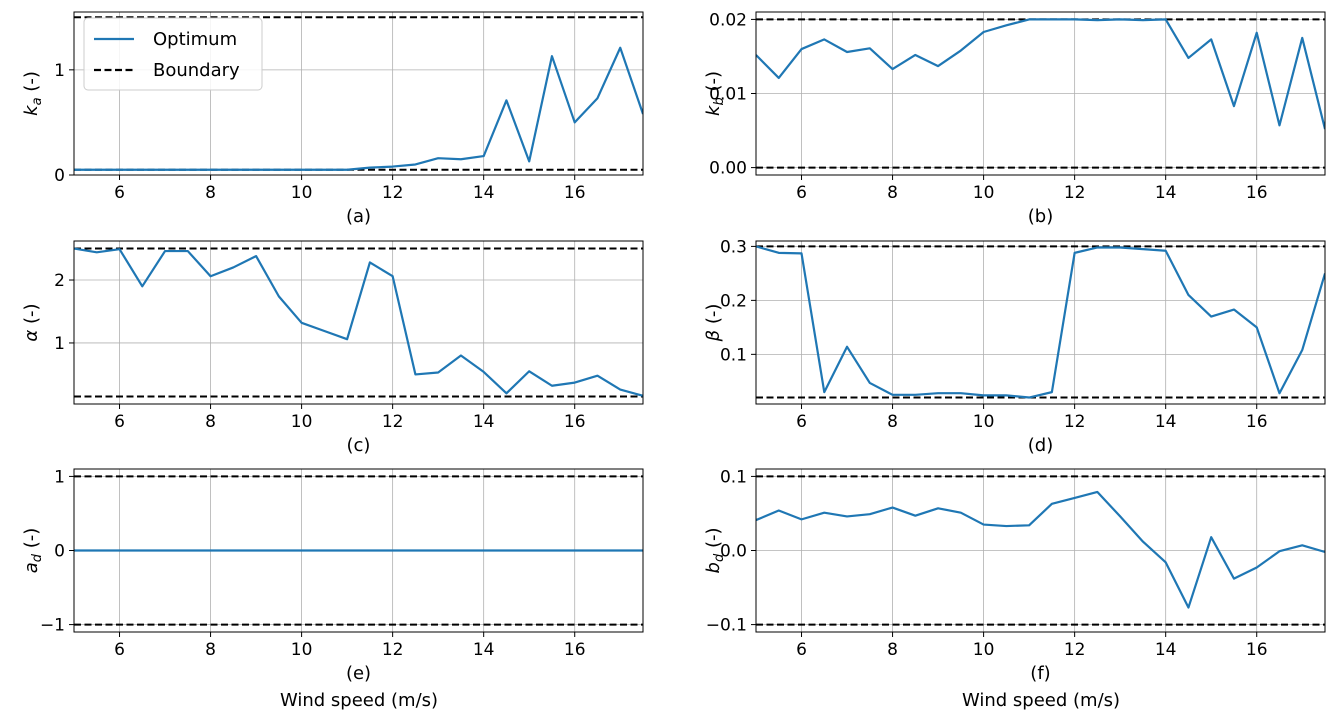 Image resolution: width=1330 pixels, height=713 pixels. Describe the element at coordinates (1040, 445) in the screenshot. I see `panel-caption: (d)` at that location.